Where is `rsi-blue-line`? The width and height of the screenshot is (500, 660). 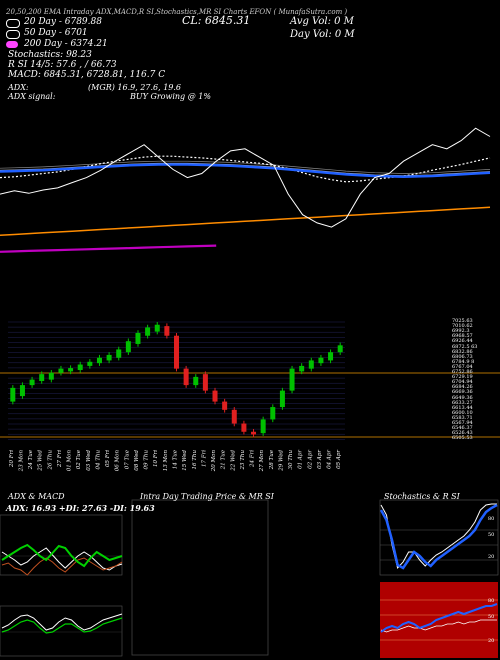
rsi-blue-line is located at coordinates (439, 618).